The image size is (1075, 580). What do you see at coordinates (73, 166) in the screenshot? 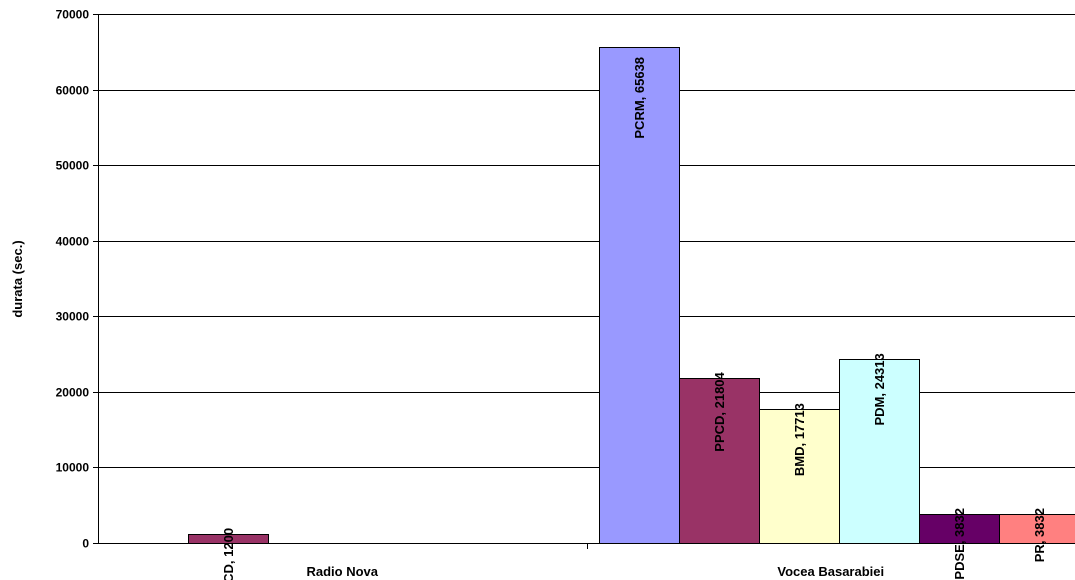
I see `y-tick-label-50000: 50000` at bounding box center [73, 166].